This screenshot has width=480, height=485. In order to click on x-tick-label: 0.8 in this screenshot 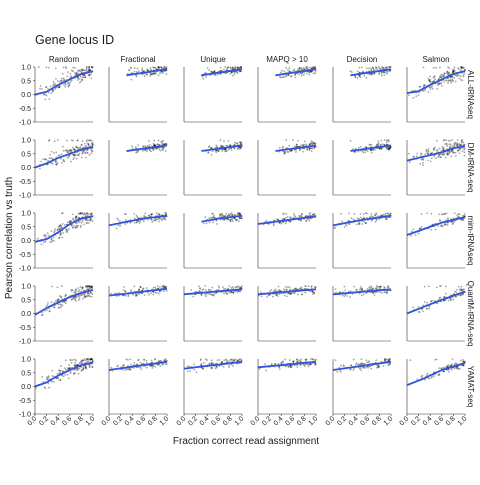, I will do `click(79, 421)`.